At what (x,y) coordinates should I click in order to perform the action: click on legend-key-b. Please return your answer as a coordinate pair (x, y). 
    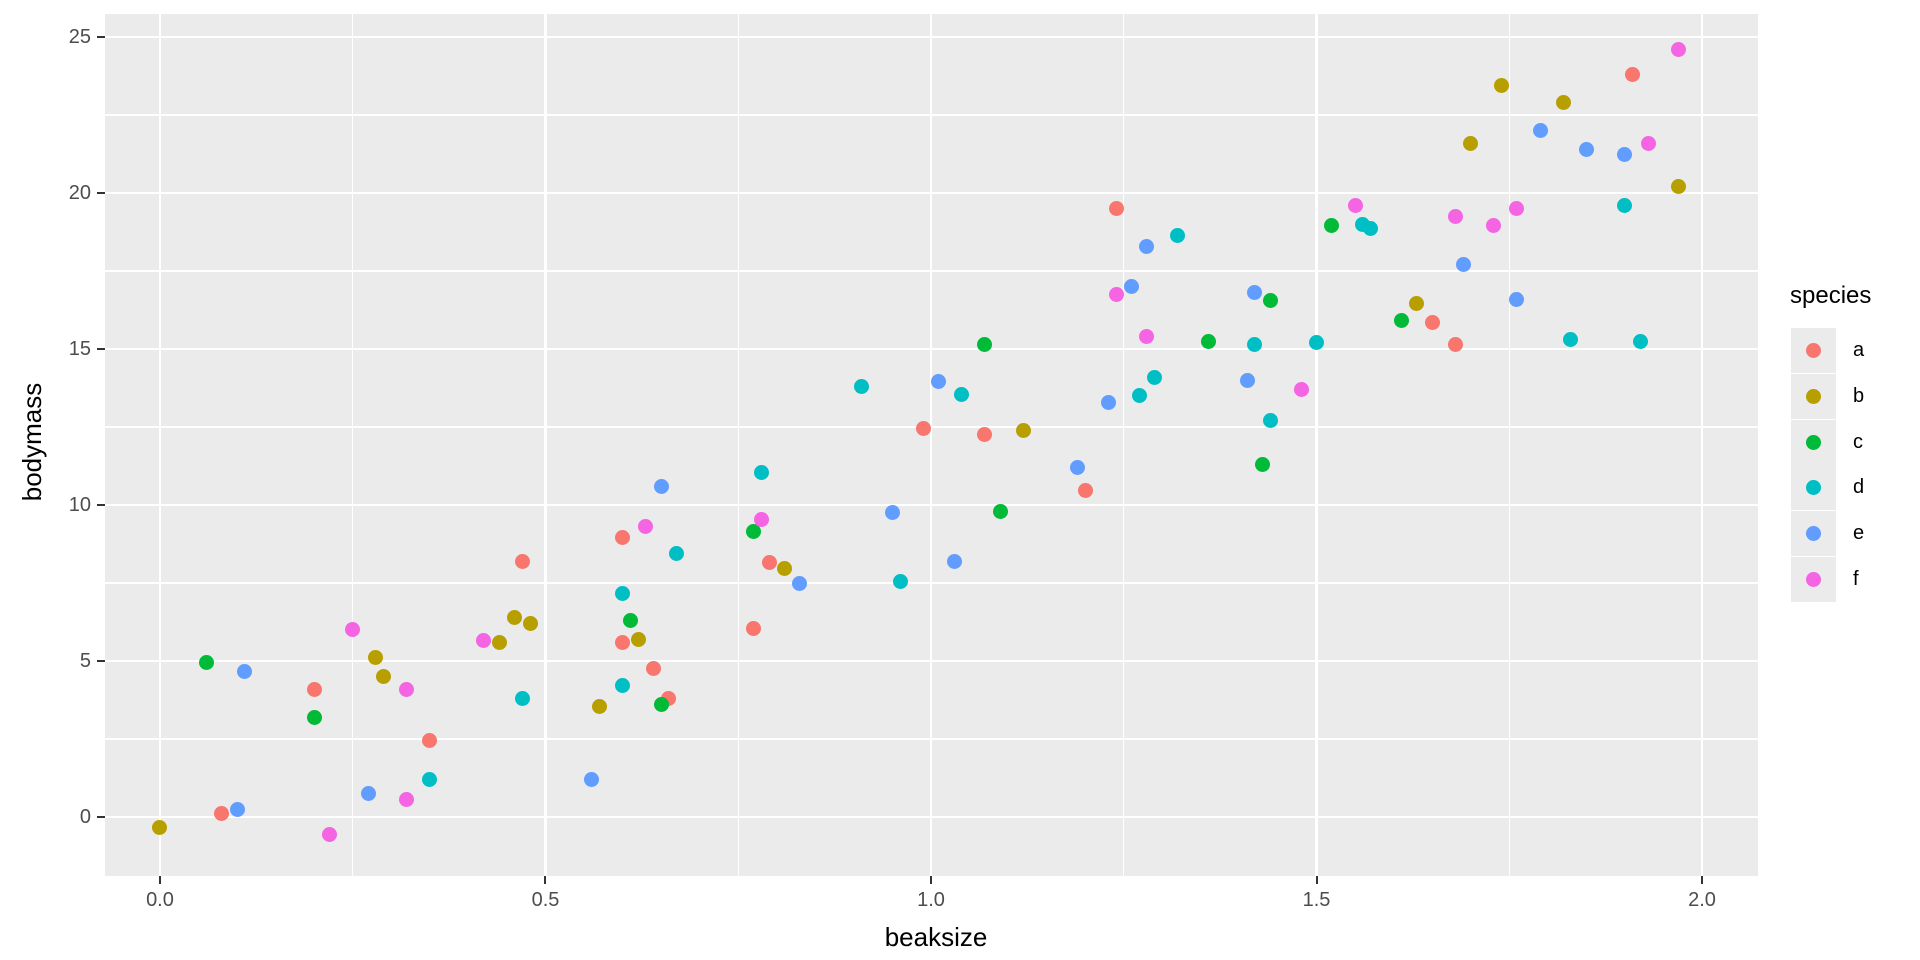
    Looking at the image, I should click on (1813, 396).